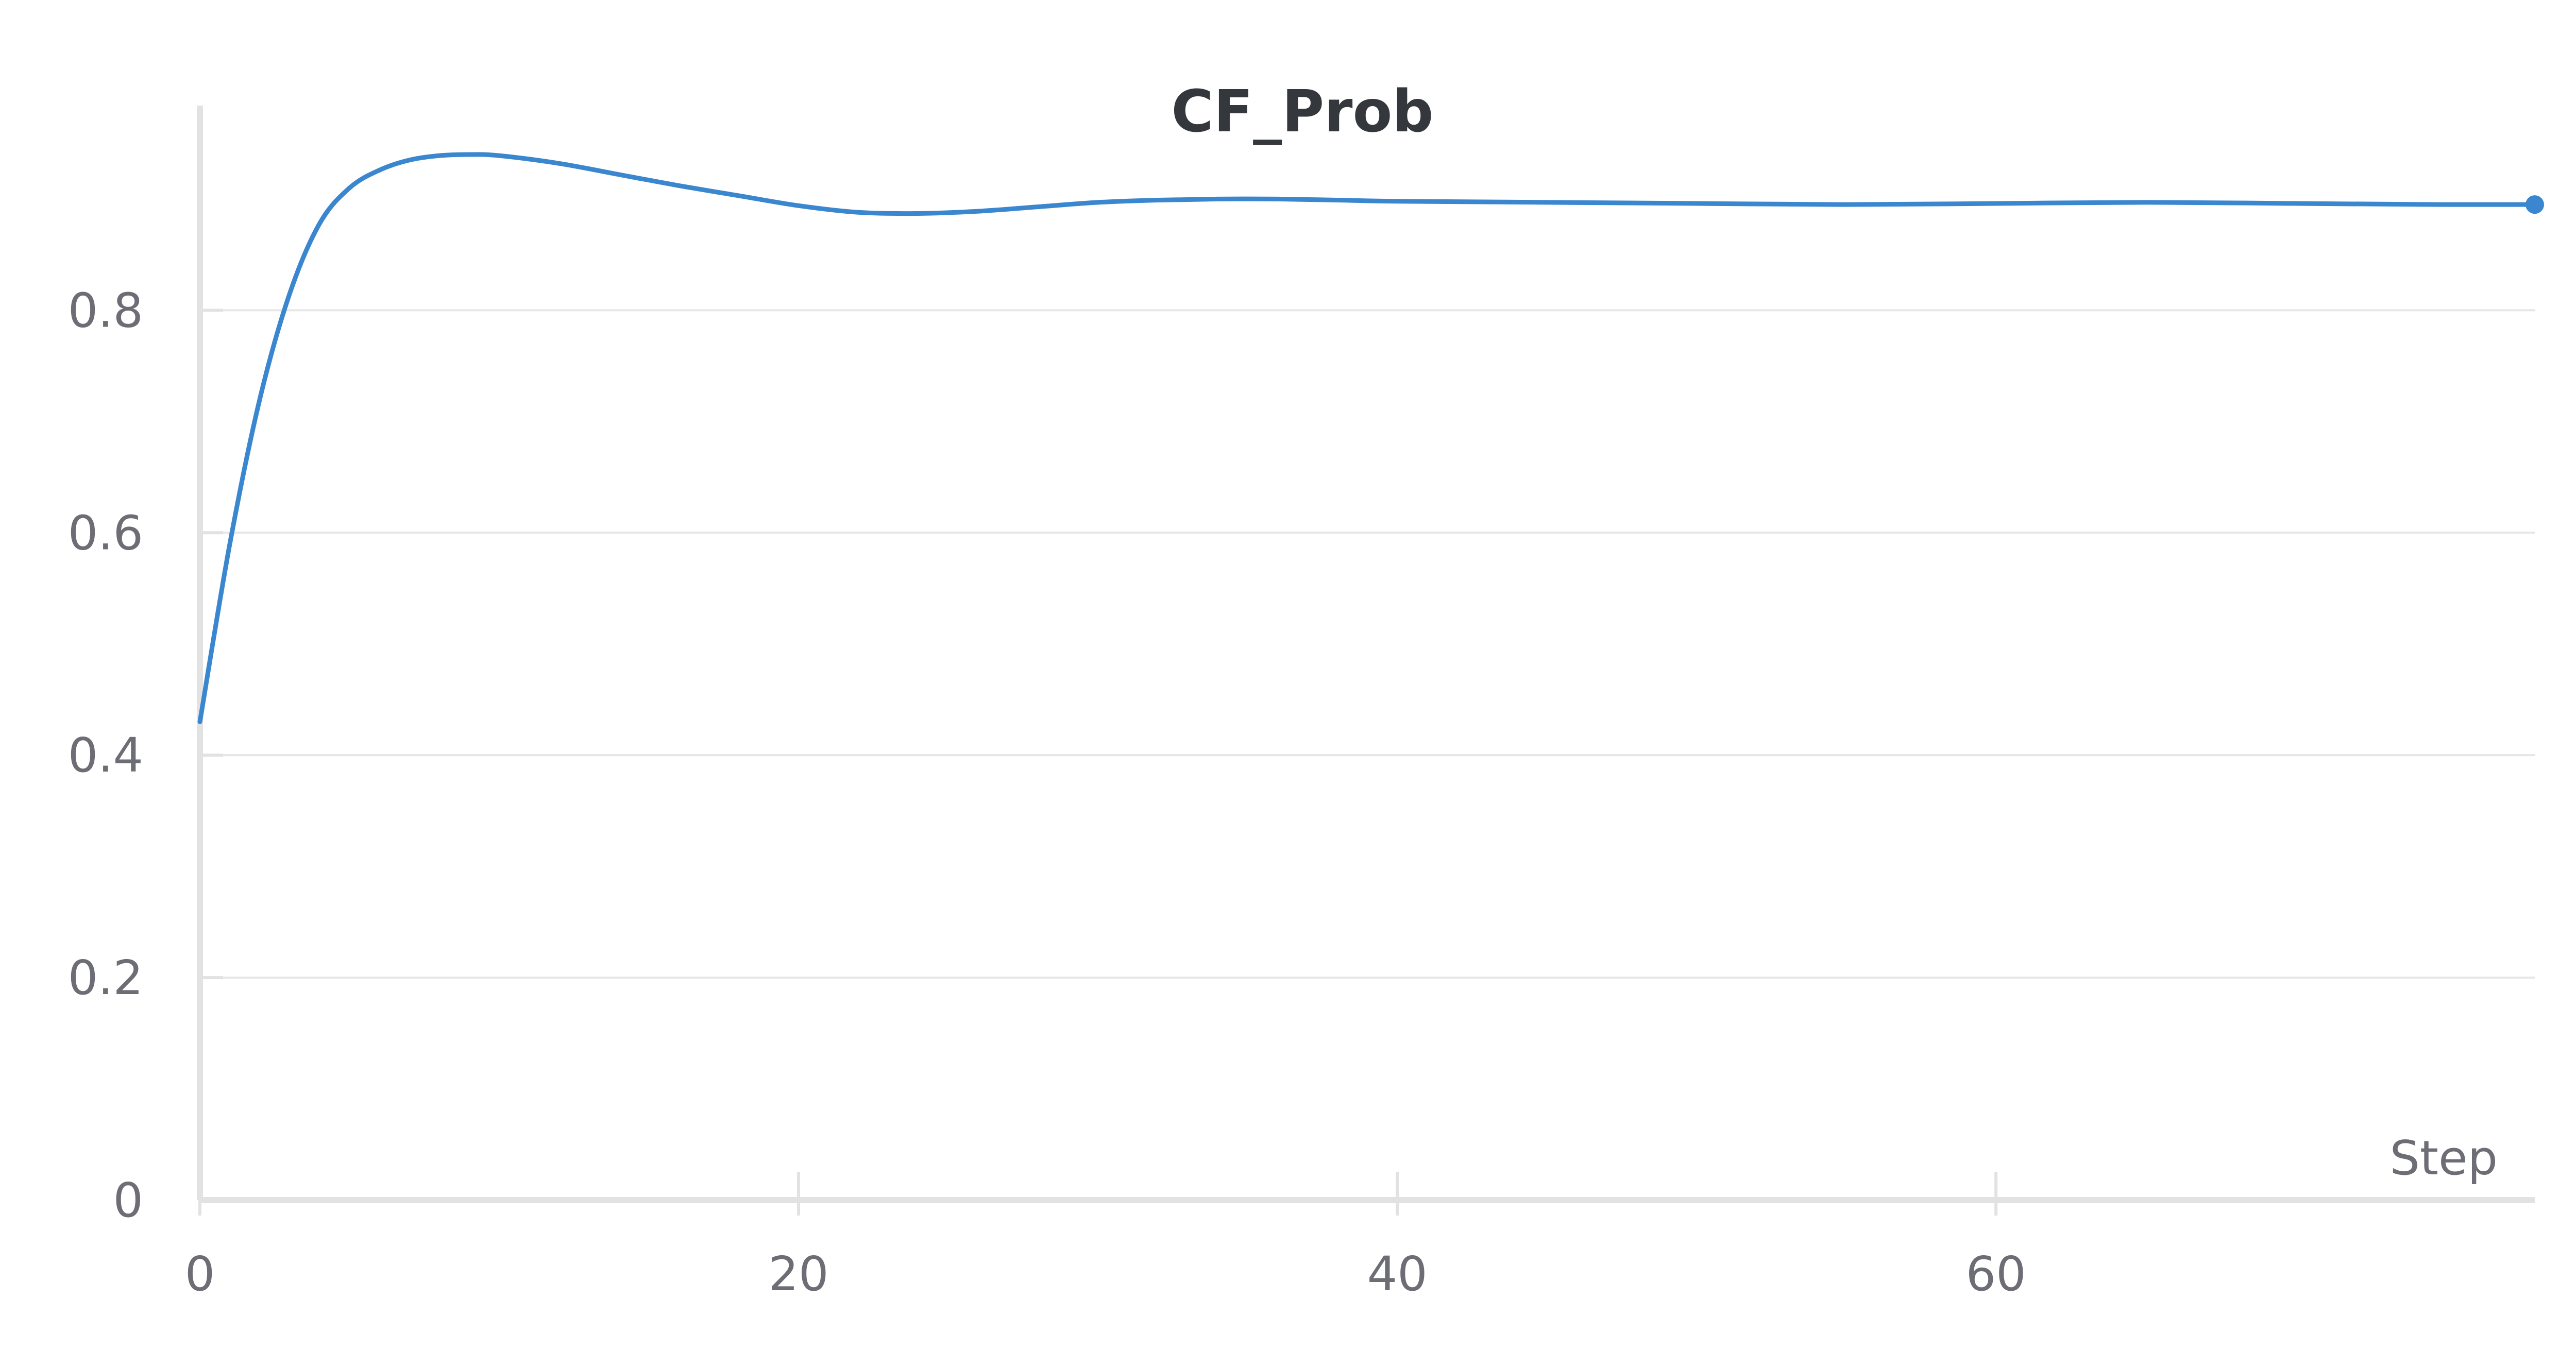 The height and width of the screenshot is (1368, 2576). Describe the element at coordinates (105, 977) in the screenshot. I see `y-tick-label: 0.2` at that location.